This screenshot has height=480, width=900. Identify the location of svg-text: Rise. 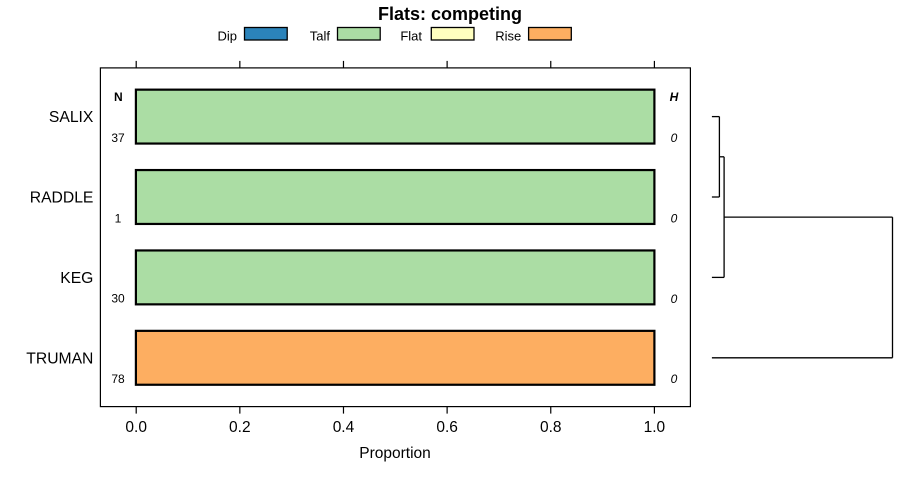
(508, 36).